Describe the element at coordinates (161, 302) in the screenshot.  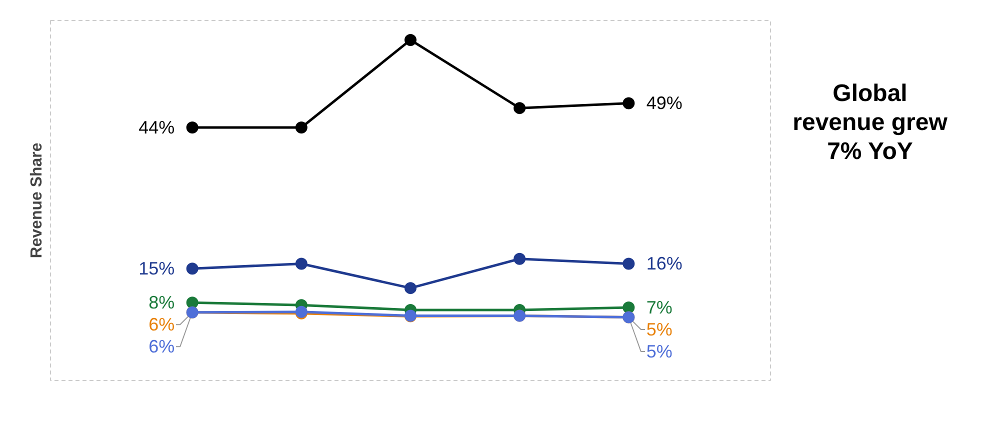
I see `data-label: 8%` at that location.